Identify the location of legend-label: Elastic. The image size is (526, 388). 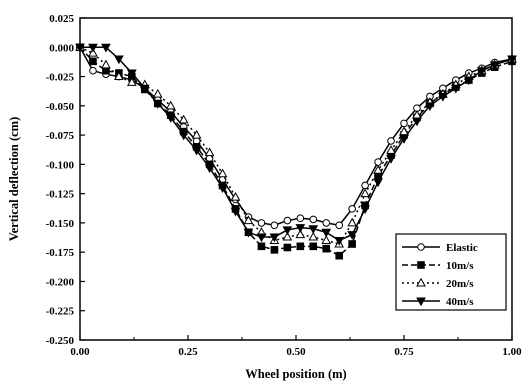
(462, 248).